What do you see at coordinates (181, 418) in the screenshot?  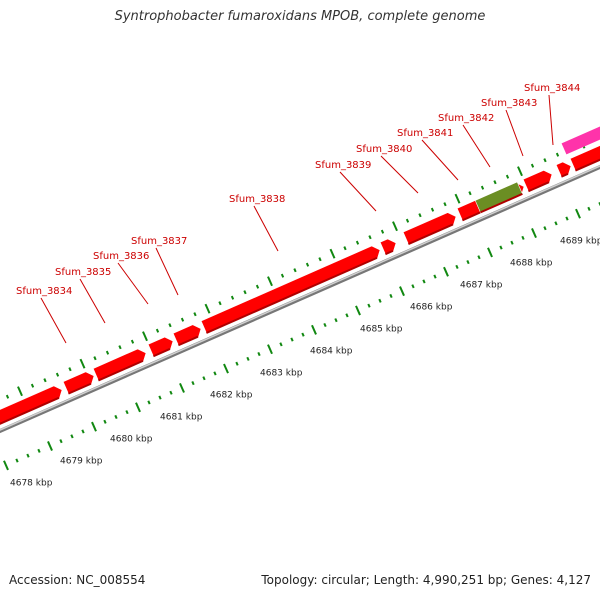 I see `scale-label: 4681 kbp` at bounding box center [181, 418].